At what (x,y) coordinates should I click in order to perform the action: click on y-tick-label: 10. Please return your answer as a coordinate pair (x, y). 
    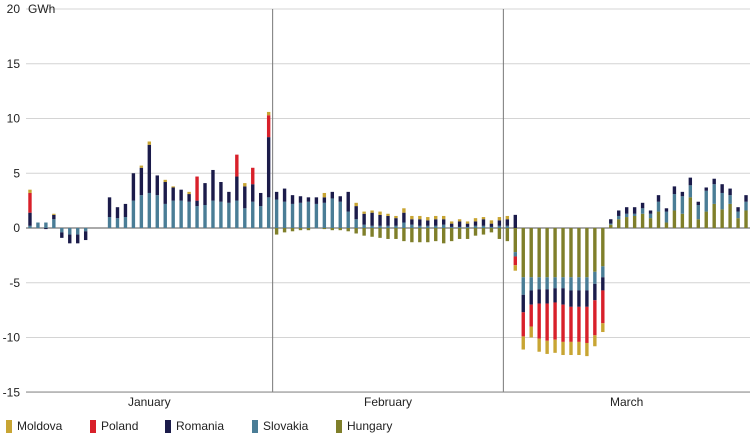
    Looking at the image, I should click on (14, 119).